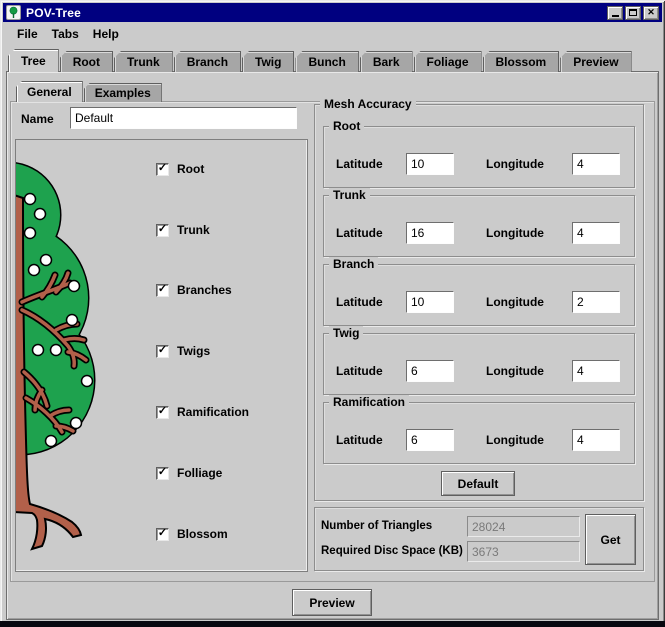  I want to click on tab-root: Root, so click(86, 61).